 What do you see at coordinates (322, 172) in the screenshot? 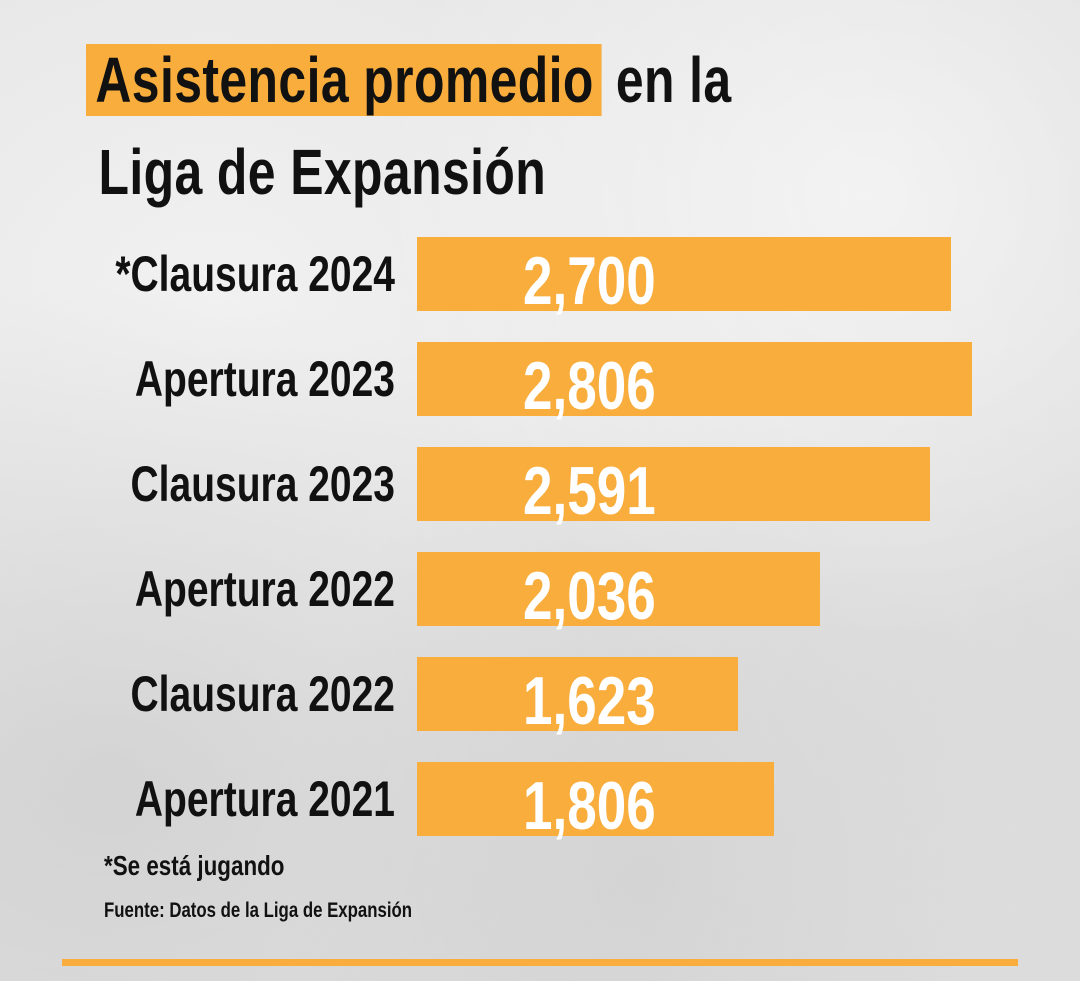
I see `title-line-2: Liga de Expansión` at bounding box center [322, 172].